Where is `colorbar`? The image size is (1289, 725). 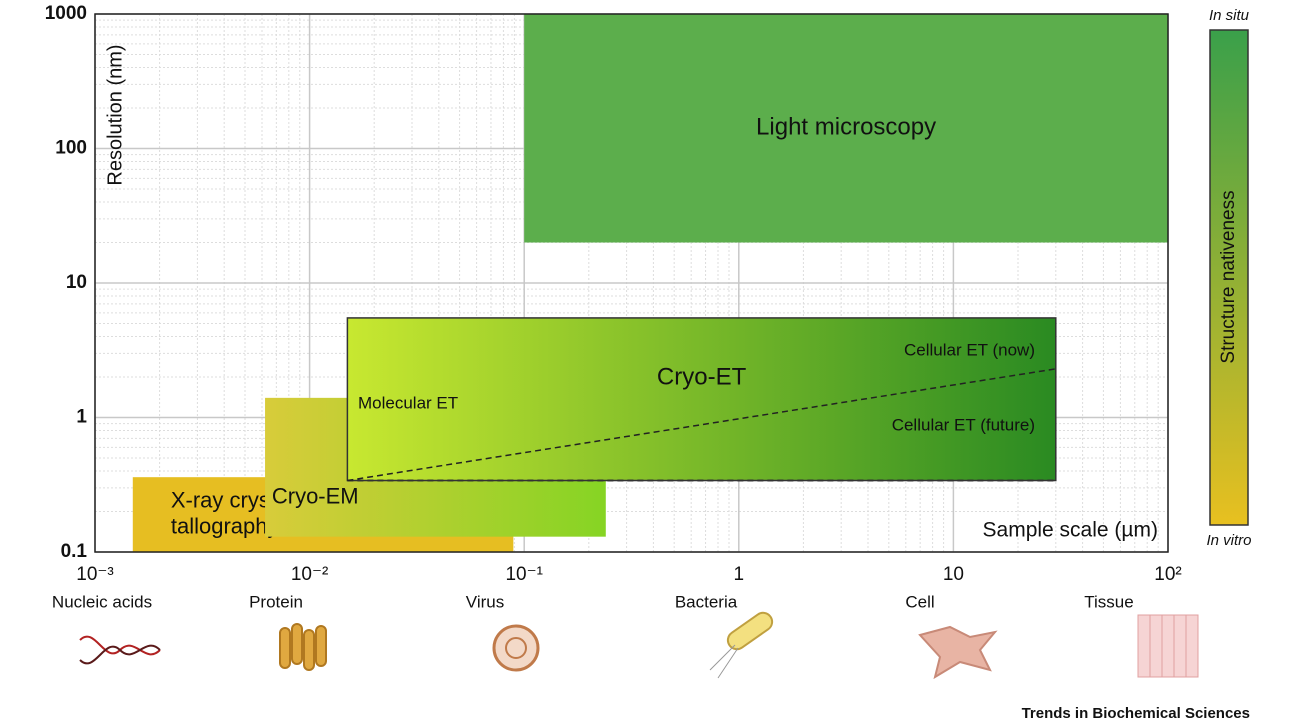
colorbar is located at coordinates (1229, 277).